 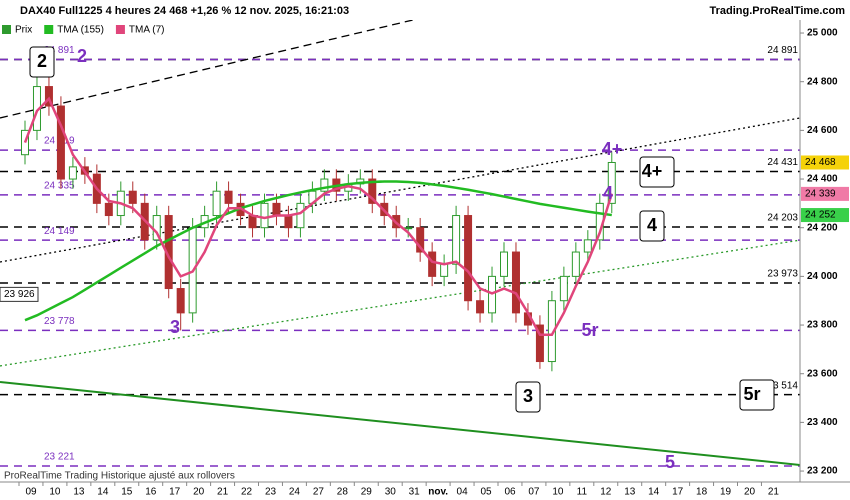 I want to click on x-tick-label: 19, so click(x=726, y=492).